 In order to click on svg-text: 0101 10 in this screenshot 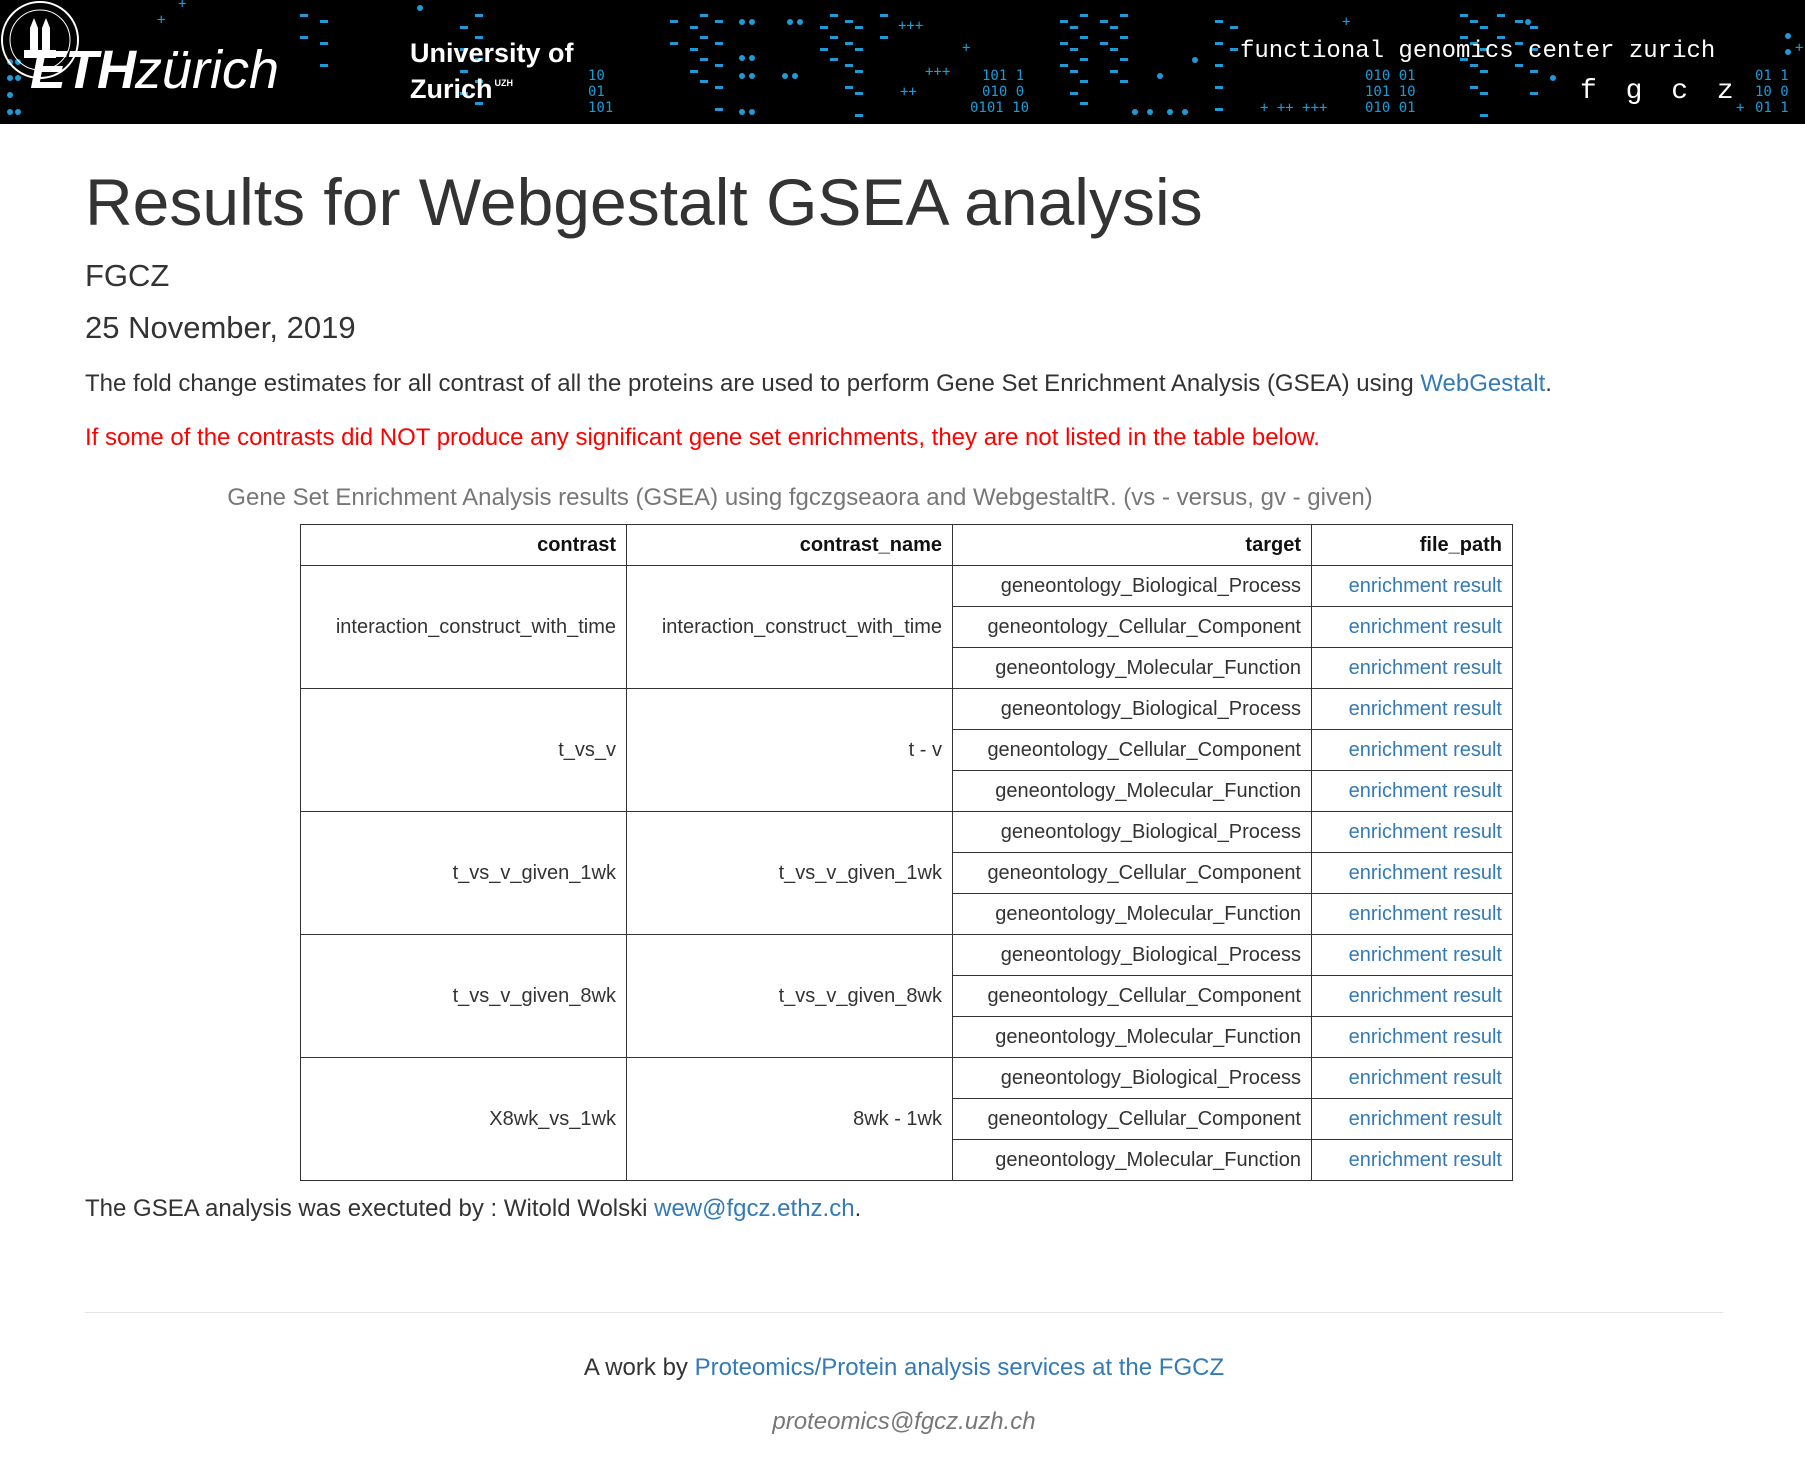, I will do `click(999, 108)`.